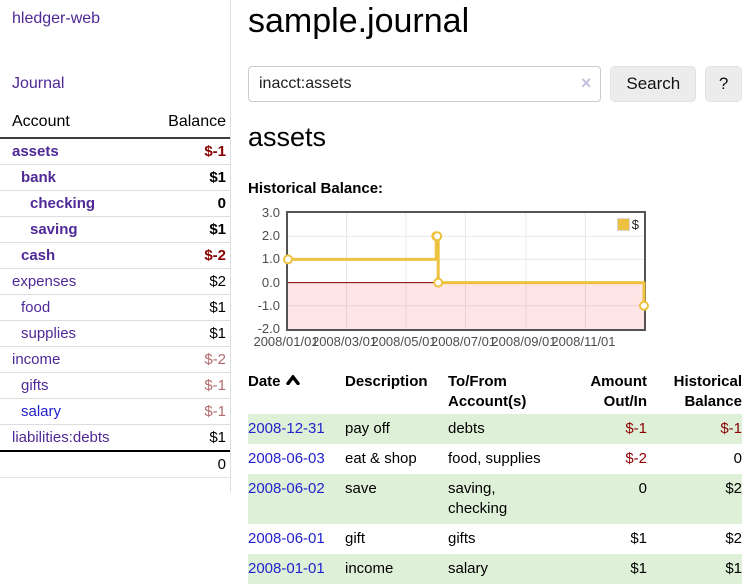 This screenshot has width=742, height=584. What do you see at coordinates (270, 259) in the screenshot?
I see `y-tick-label: 1.0` at bounding box center [270, 259].